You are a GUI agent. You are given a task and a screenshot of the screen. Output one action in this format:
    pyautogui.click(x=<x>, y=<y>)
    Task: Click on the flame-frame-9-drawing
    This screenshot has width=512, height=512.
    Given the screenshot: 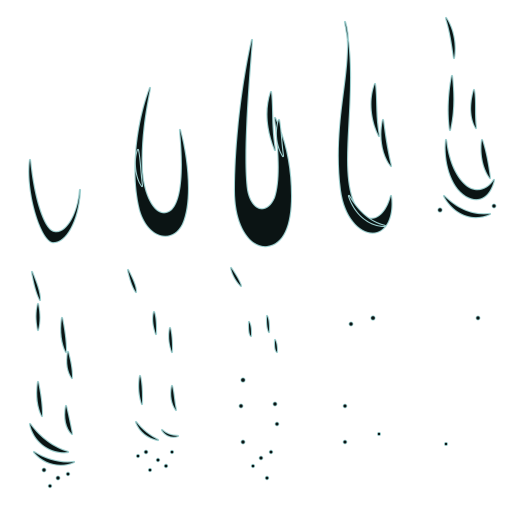 What is the action you would take?
    pyautogui.click(x=461, y=380)
    